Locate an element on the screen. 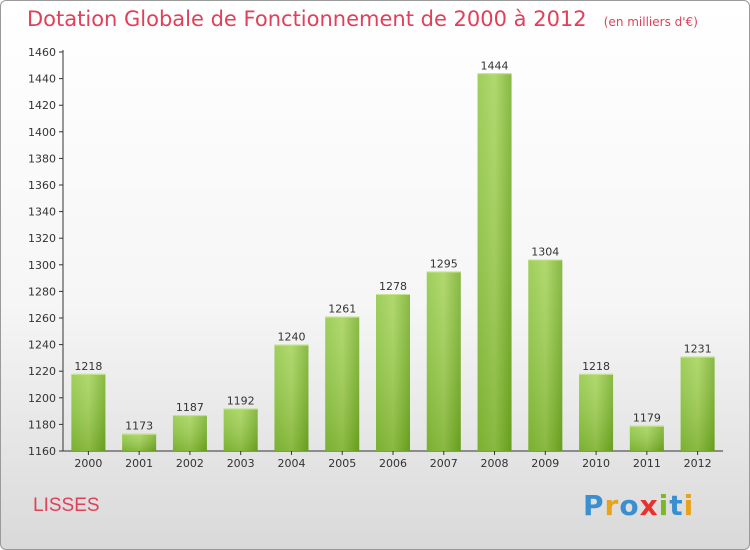 This screenshot has height=550, width=750. logo-letter: t is located at coordinates (676, 505).